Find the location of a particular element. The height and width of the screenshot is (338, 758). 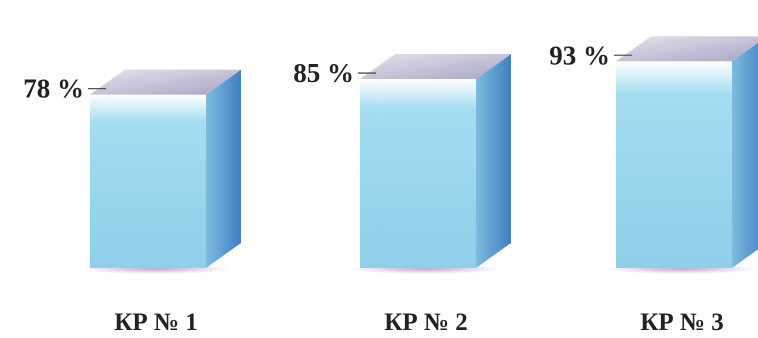

category-label-1: КР № 1 is located at coordinates (156, 322).